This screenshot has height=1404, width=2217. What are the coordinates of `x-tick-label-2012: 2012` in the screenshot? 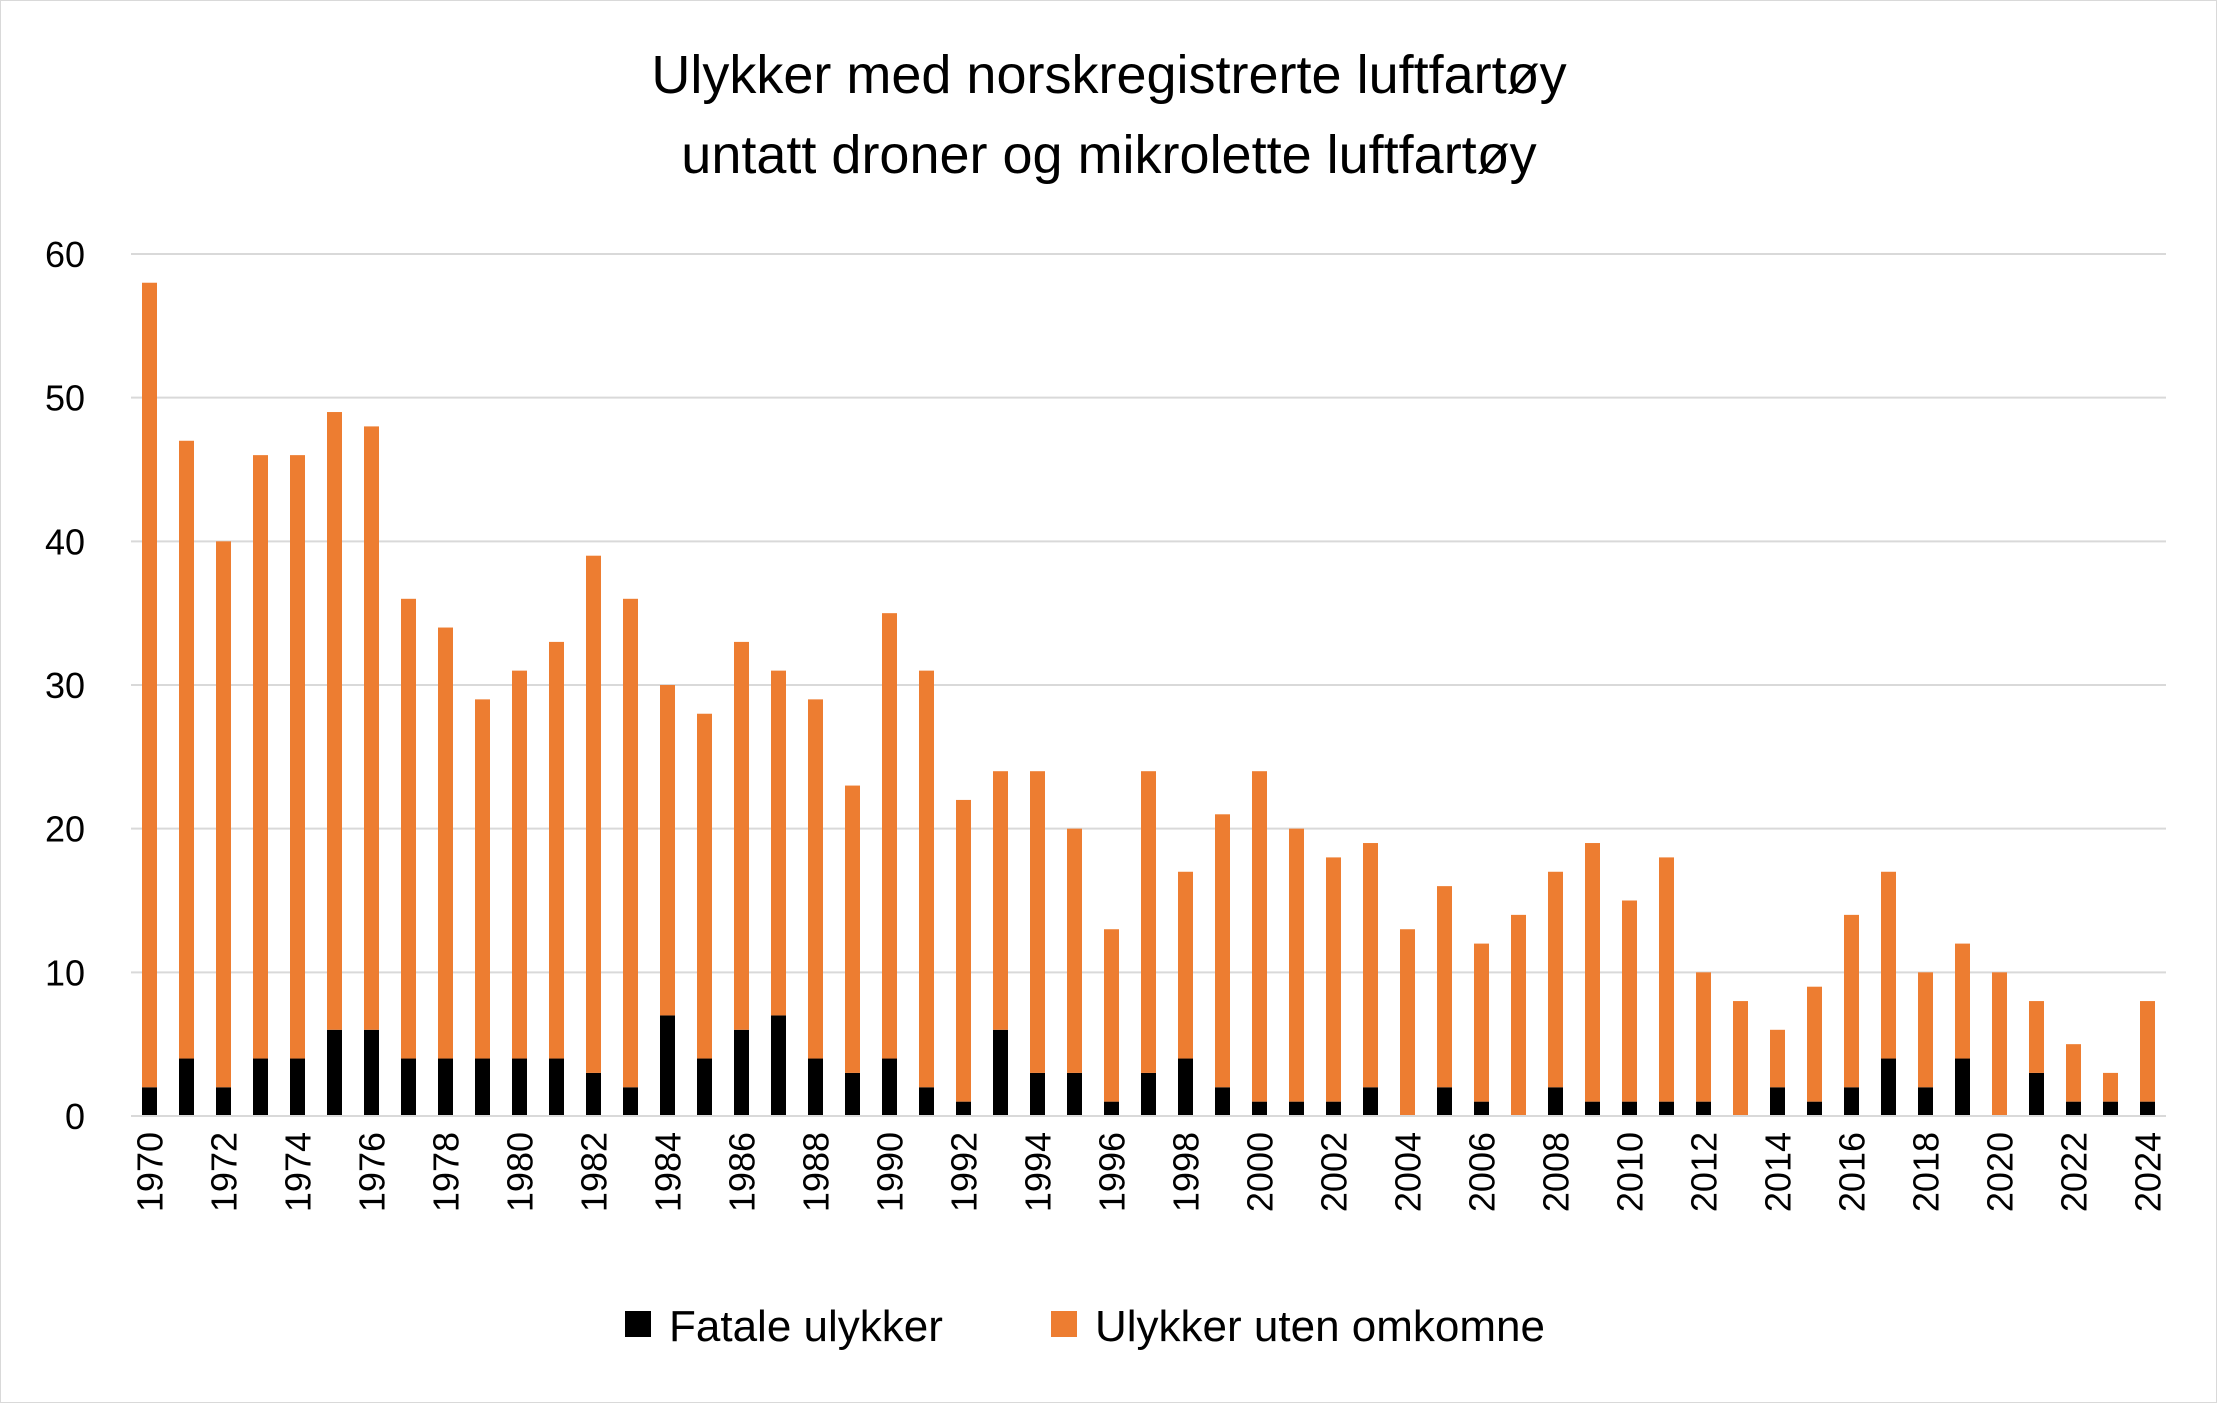 It's located at (1704, 1172).